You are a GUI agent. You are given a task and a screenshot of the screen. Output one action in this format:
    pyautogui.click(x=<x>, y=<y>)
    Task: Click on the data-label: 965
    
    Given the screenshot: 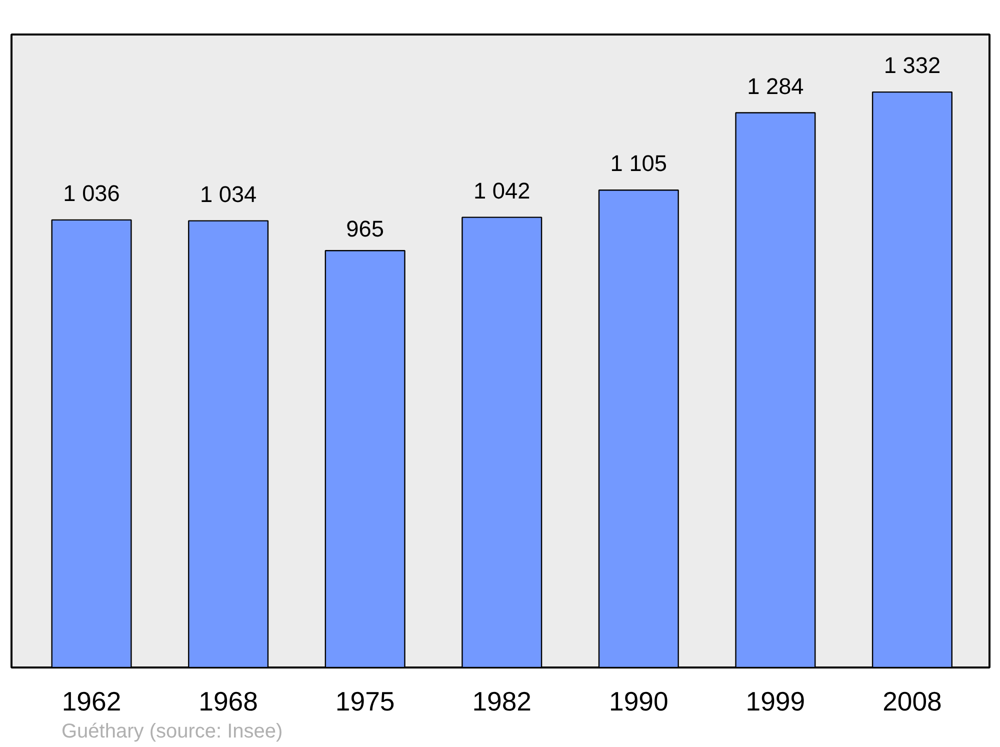 What is the action you would take?
    pyautogui.click(x=365, y=229)
    